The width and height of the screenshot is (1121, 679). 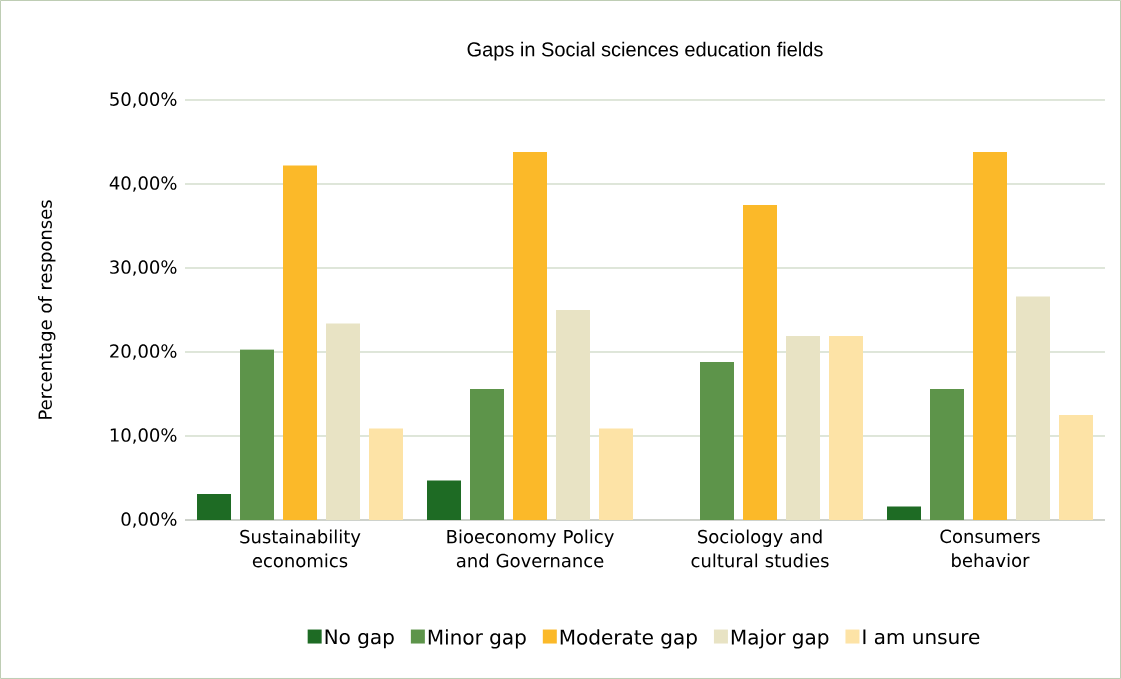 What do you see at coordinates (359, 639) in the screenshot?
I see `legend-label: No gap` at bounding box center [359, 639].